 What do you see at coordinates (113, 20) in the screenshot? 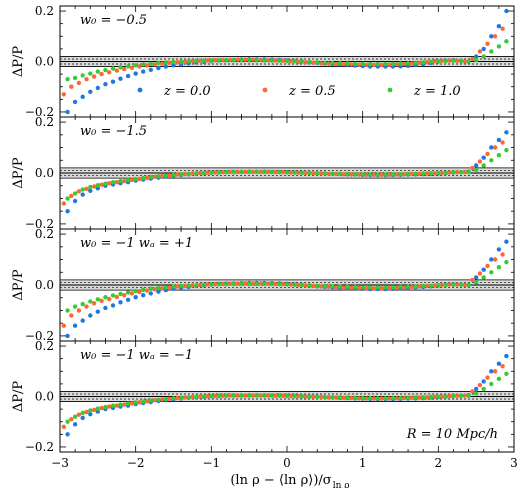
I see `panel-annotation: w₀ = −0.5` at bounding box center [113, 20].